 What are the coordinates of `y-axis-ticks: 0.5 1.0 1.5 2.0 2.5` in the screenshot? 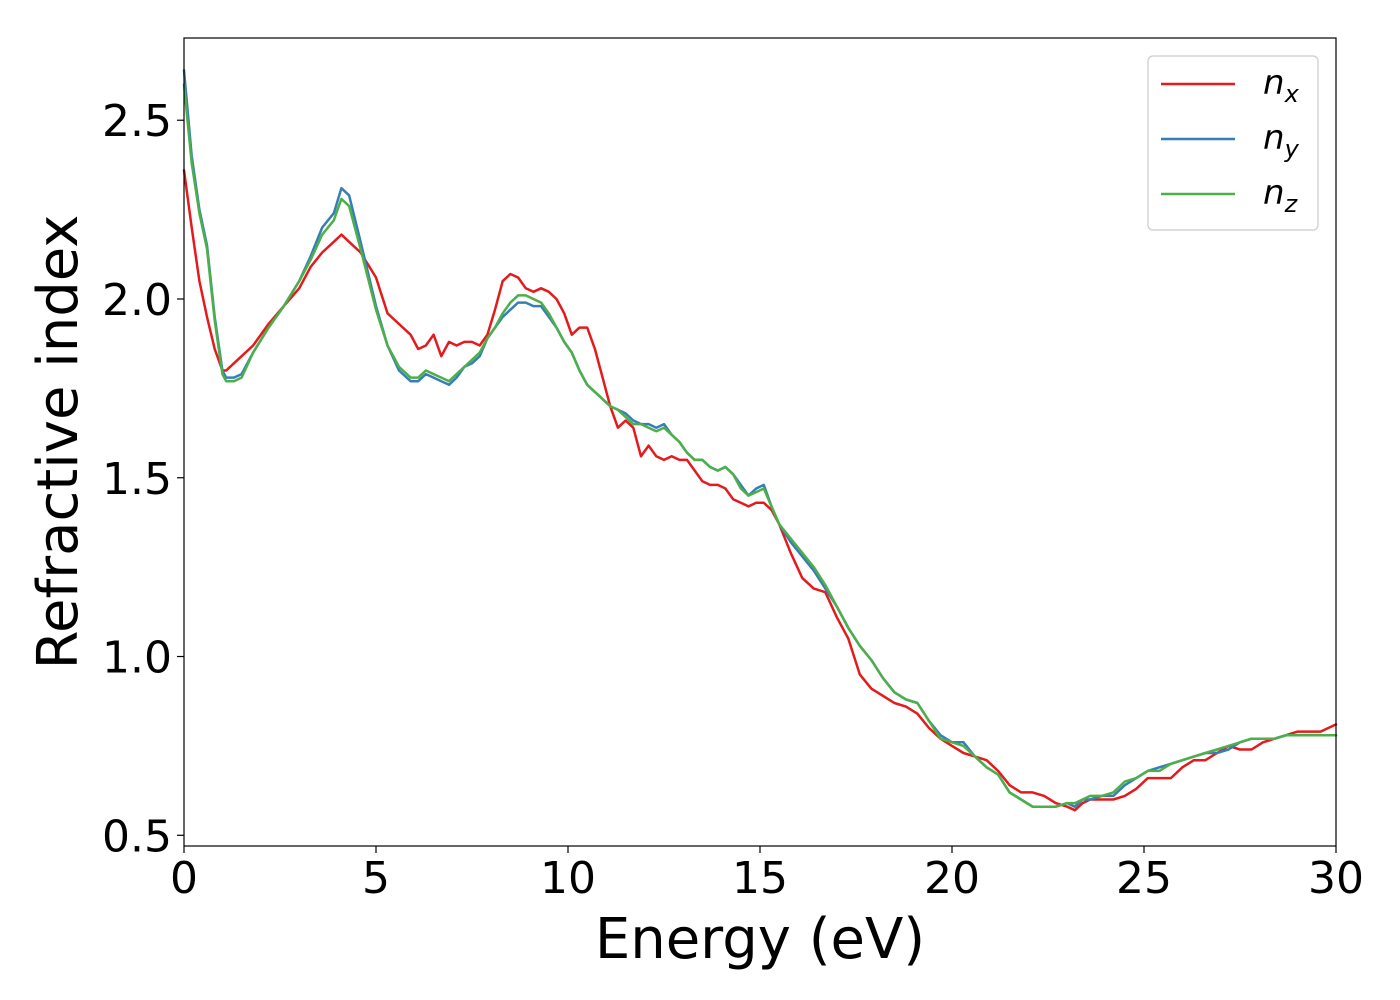 It's located at (143, 479).